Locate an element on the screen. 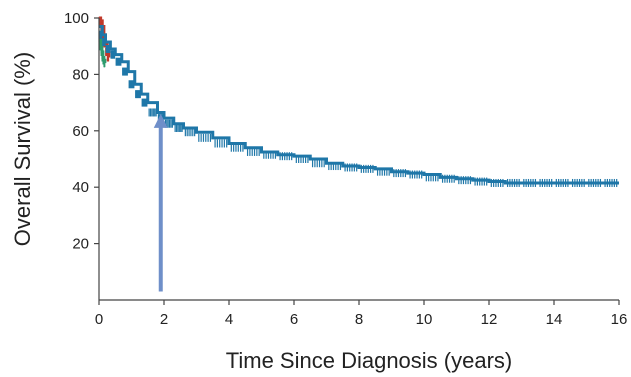 The image size is (631, 377). x-axis-title: Time Since Diagnosis (years) is located at coordinates (369, 360).